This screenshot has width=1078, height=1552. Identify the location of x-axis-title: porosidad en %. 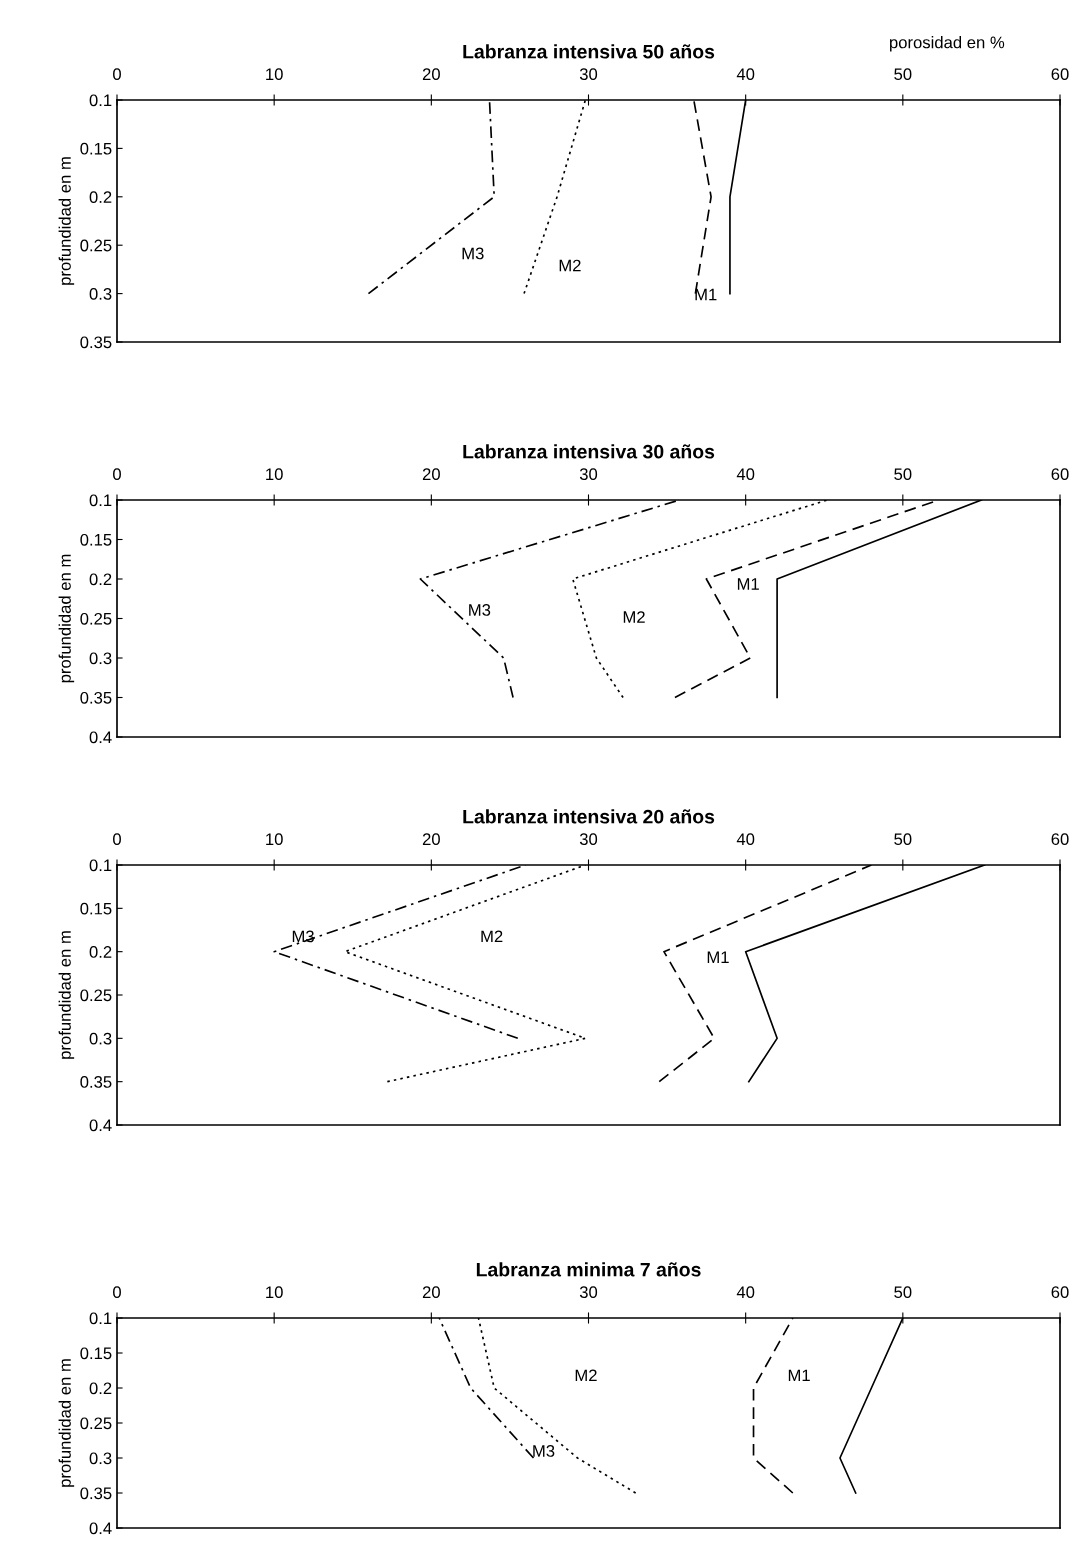
(947, 44).